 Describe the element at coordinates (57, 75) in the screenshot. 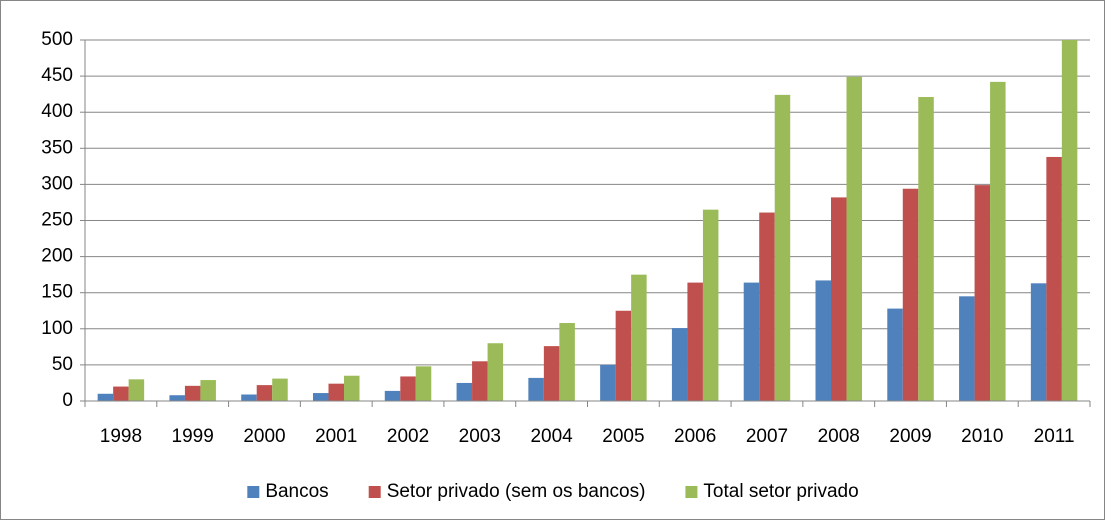

I see `y-tick-label: 450` at that location.